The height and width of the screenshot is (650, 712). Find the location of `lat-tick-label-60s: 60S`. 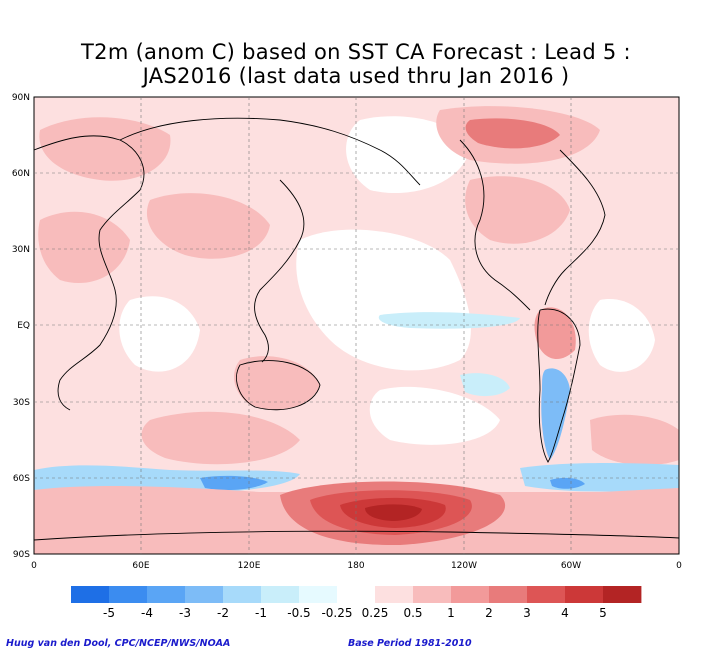

lat-tick-label-60s: 60S is located at coordinates (21, 479).